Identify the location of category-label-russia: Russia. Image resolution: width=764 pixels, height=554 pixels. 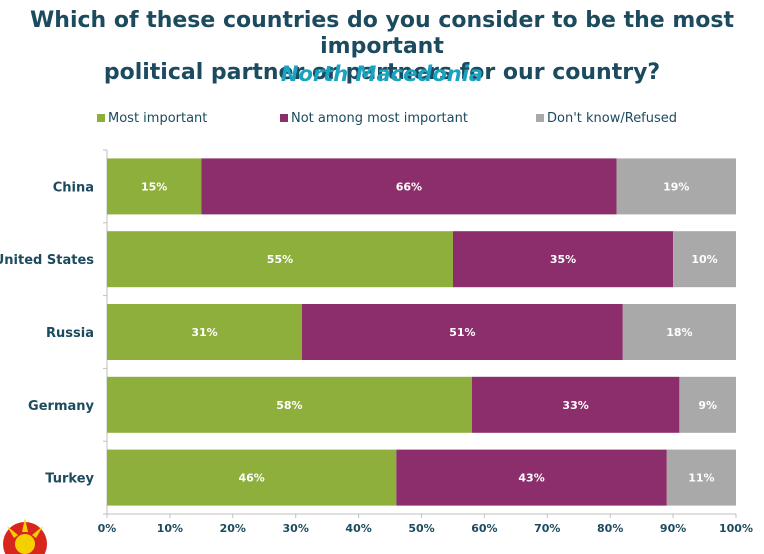
(70, 333).